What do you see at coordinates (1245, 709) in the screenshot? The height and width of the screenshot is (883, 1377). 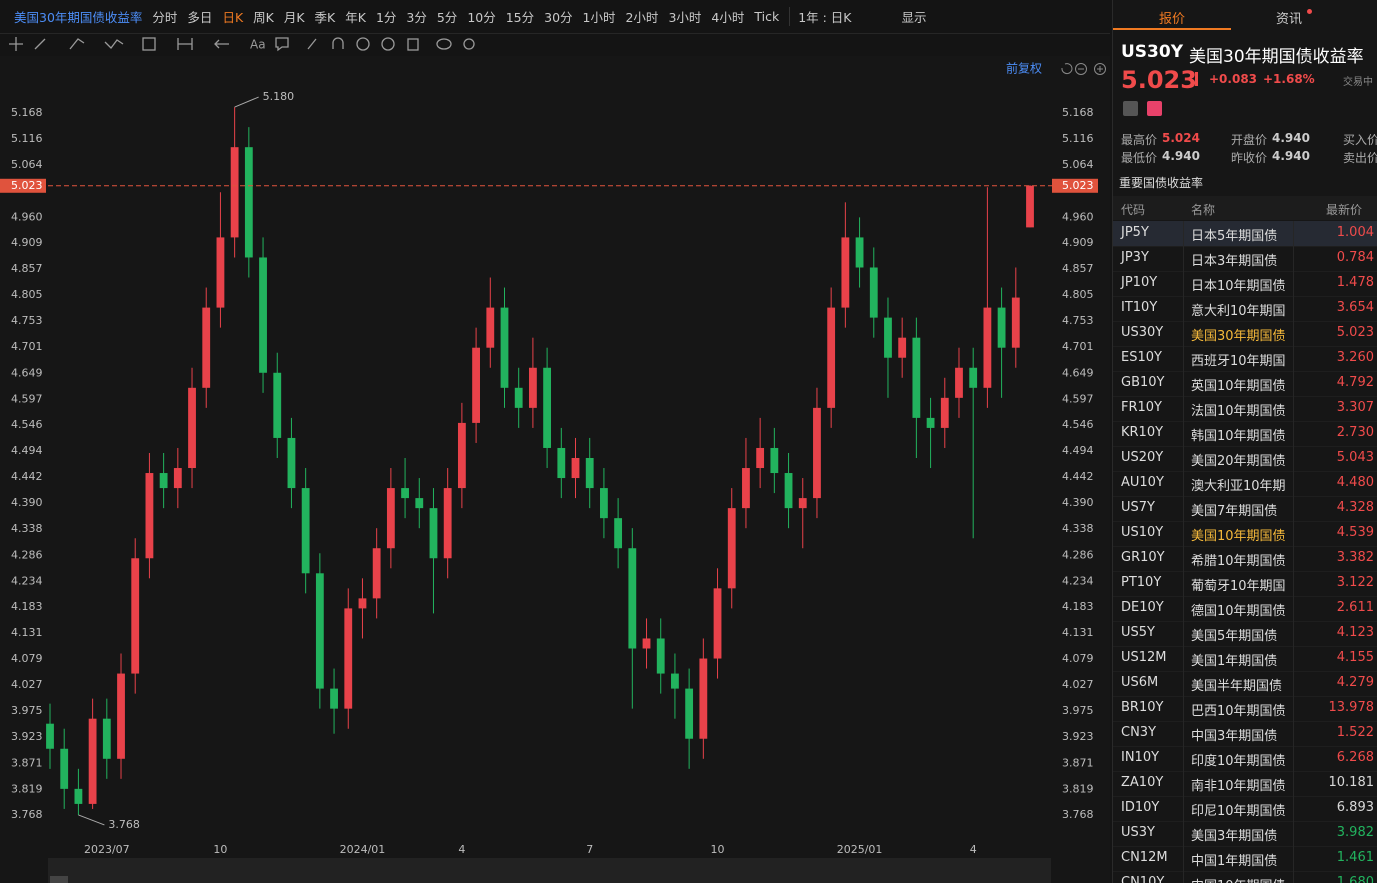 I see `table-row: BR10Y 巴西10年期国债 13.978` at bounding box center [1245, 709].